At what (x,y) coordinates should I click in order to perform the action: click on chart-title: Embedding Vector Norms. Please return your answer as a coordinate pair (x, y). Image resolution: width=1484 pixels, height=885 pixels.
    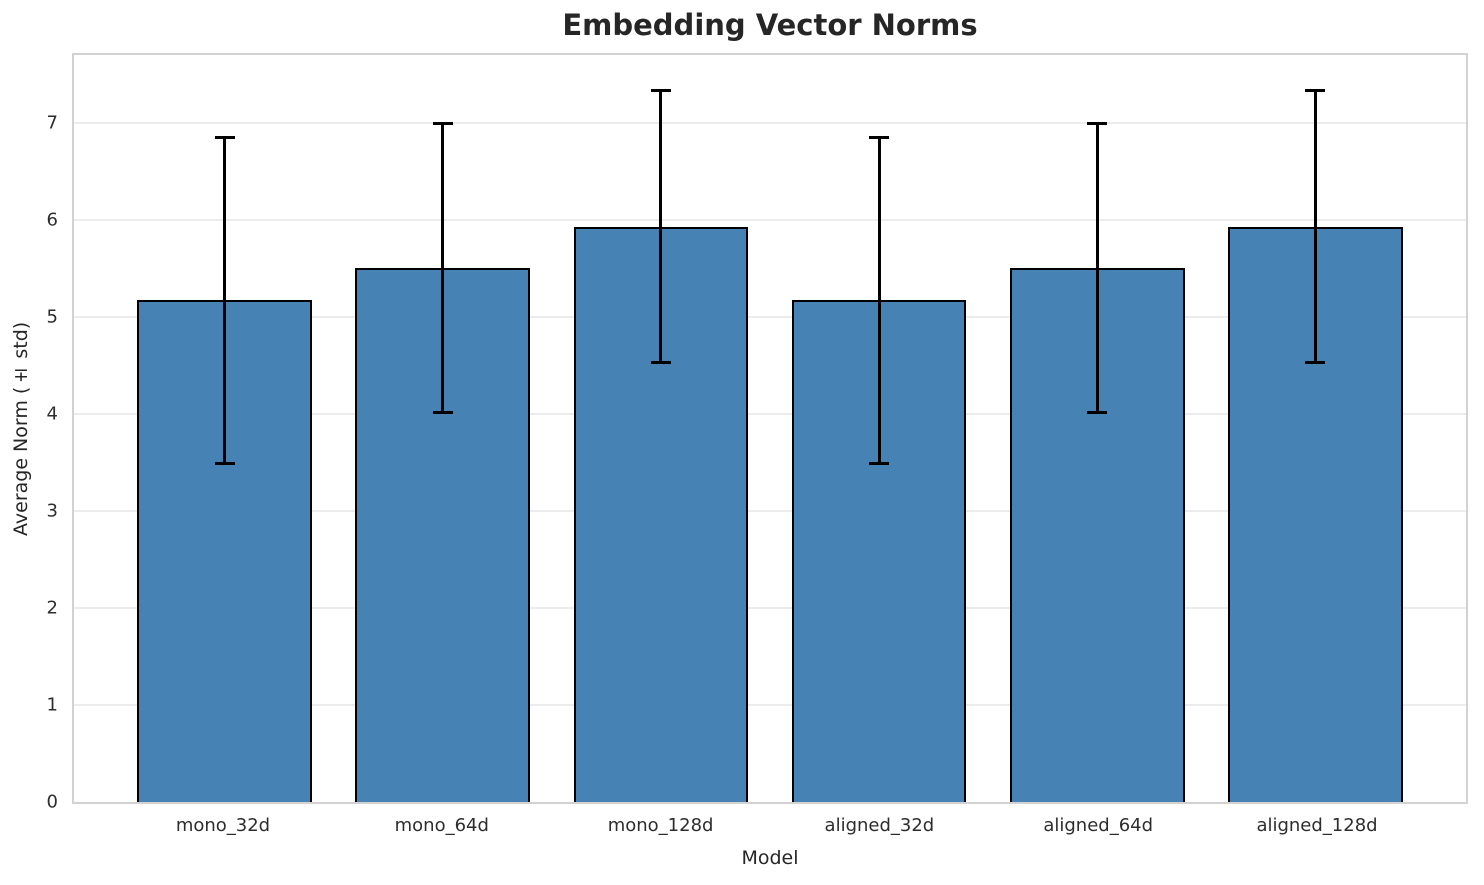
    Looking at the image, I should click on (770, 25).